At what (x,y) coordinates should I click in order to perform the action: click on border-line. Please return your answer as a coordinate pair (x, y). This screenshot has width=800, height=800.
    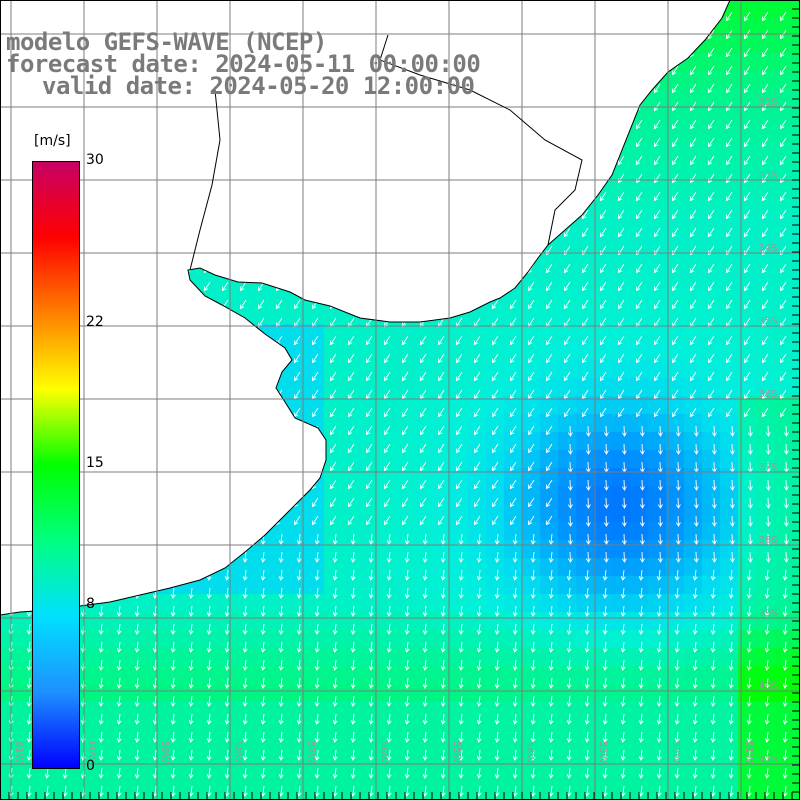
    Looking at the image, I should click on (386, 152).